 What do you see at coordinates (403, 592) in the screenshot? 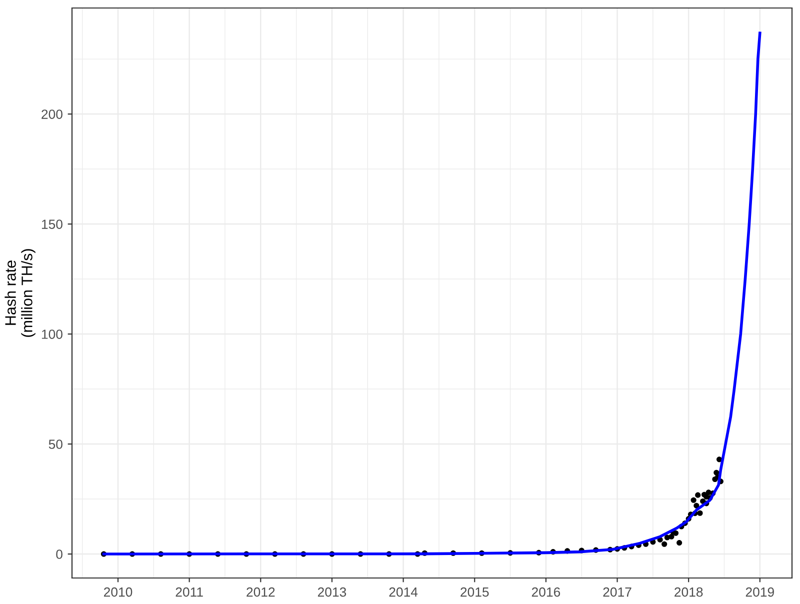
I see `x-tick-label: 2014` at bounding box center [403, 592].